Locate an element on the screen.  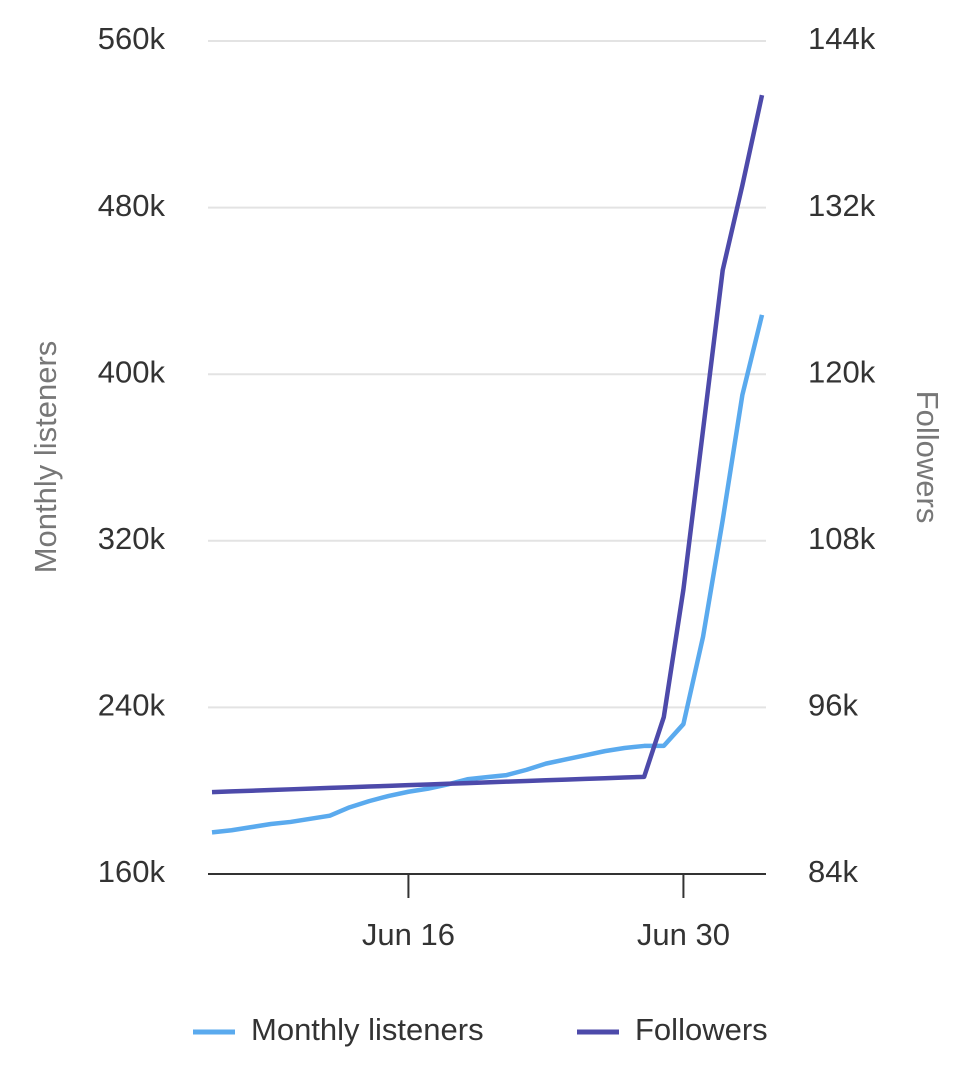
y2-tick-label: 120k is located at coordinates (842, 371).